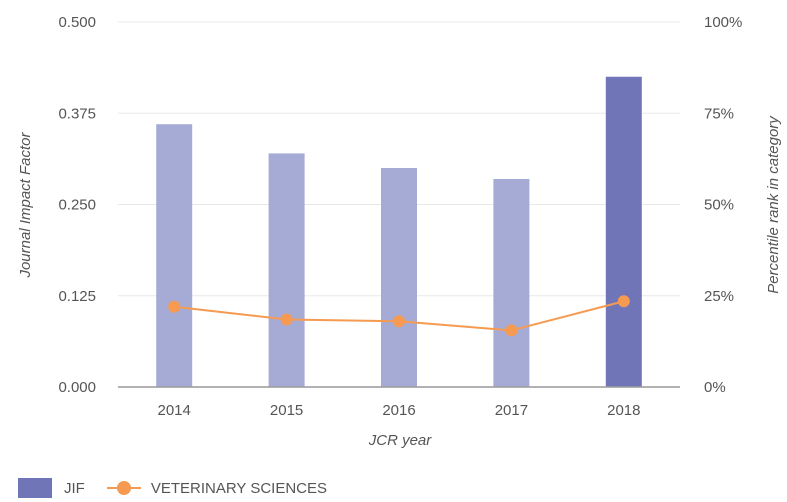  Describe the element at coordinates (77, 387) in the screenshot. I see `y-tick-label: 0.000` at that location.